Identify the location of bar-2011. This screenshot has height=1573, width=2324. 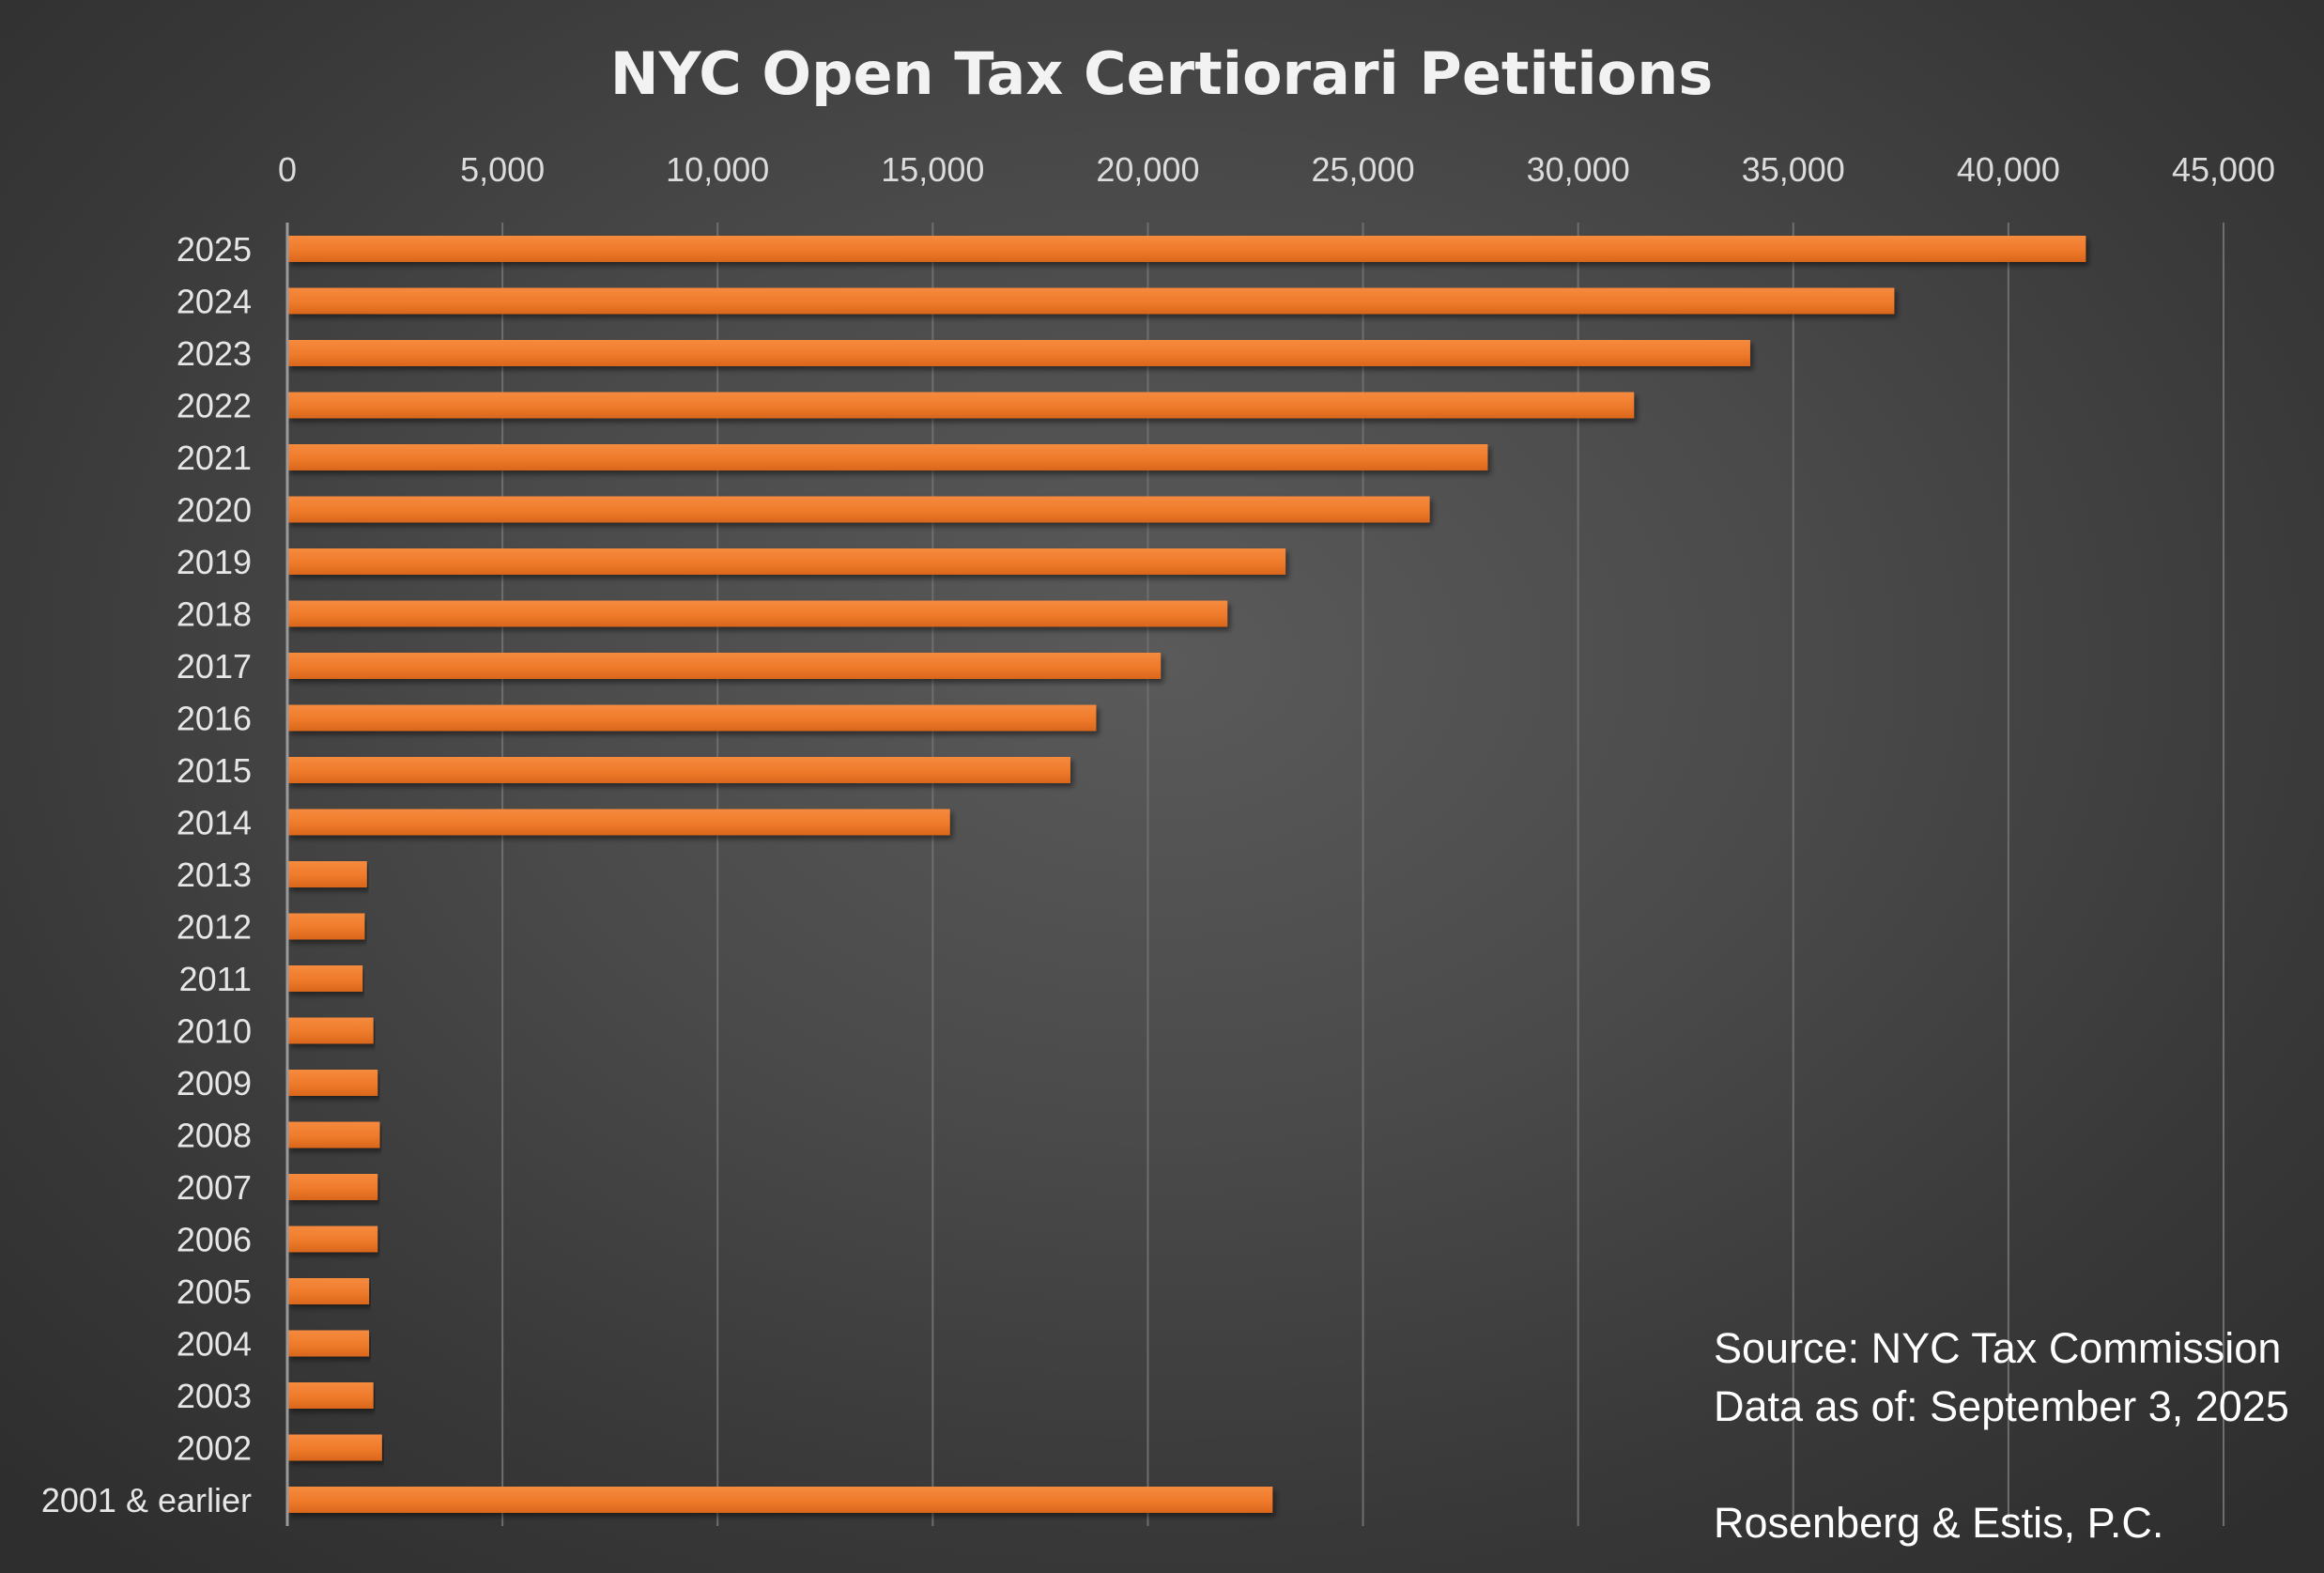
(325, 978).